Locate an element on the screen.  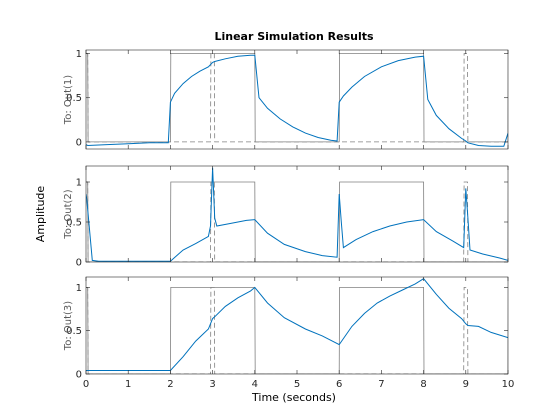
subplot-output-label: To: Out(1) is located at coordinates (68, 100).